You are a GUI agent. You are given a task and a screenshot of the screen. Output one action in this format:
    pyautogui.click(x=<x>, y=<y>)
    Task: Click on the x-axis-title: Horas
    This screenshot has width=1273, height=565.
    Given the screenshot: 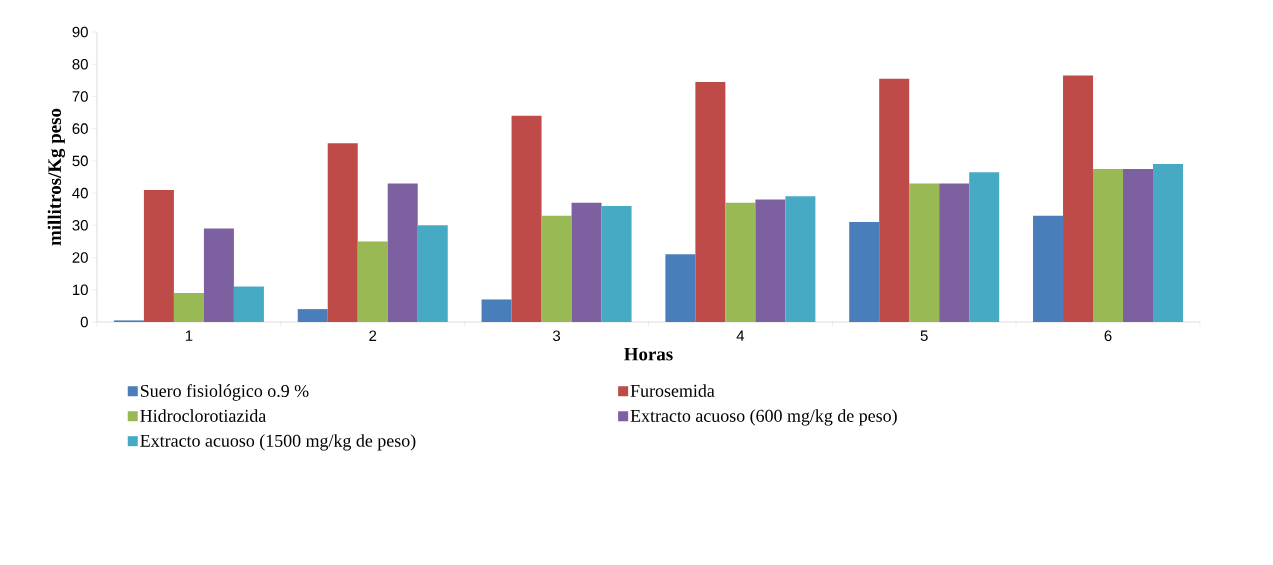 What is the action you would take?
    pyautogui.click(x=648, y=354)
    